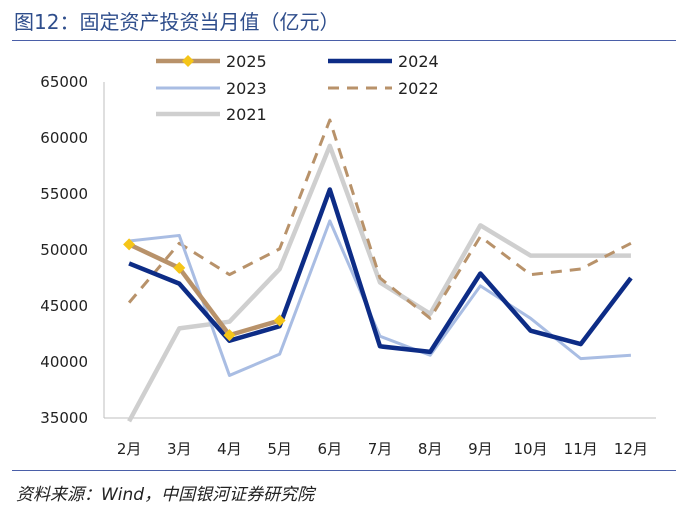  What do you see at coordinates (64, 82) in the screenshot?
I see `y-tick-label: 65000` at bounding box center [64, 82].